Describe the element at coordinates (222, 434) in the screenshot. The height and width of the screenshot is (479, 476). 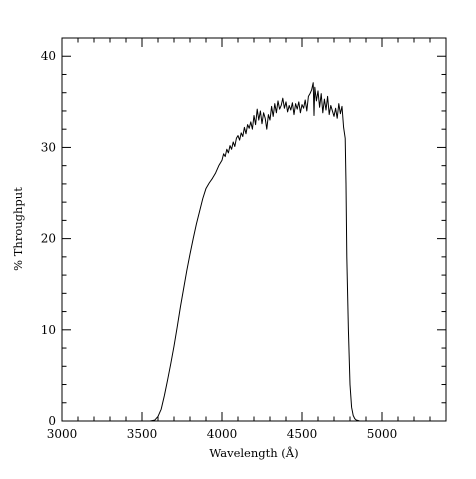
I see `x-tick-label: 4000` at that location.